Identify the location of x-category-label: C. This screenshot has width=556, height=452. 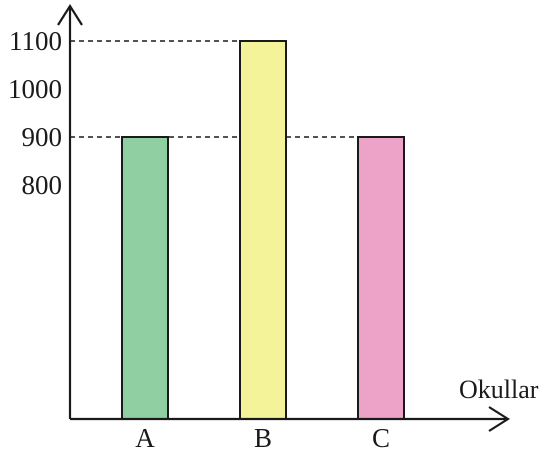
(381, 437).